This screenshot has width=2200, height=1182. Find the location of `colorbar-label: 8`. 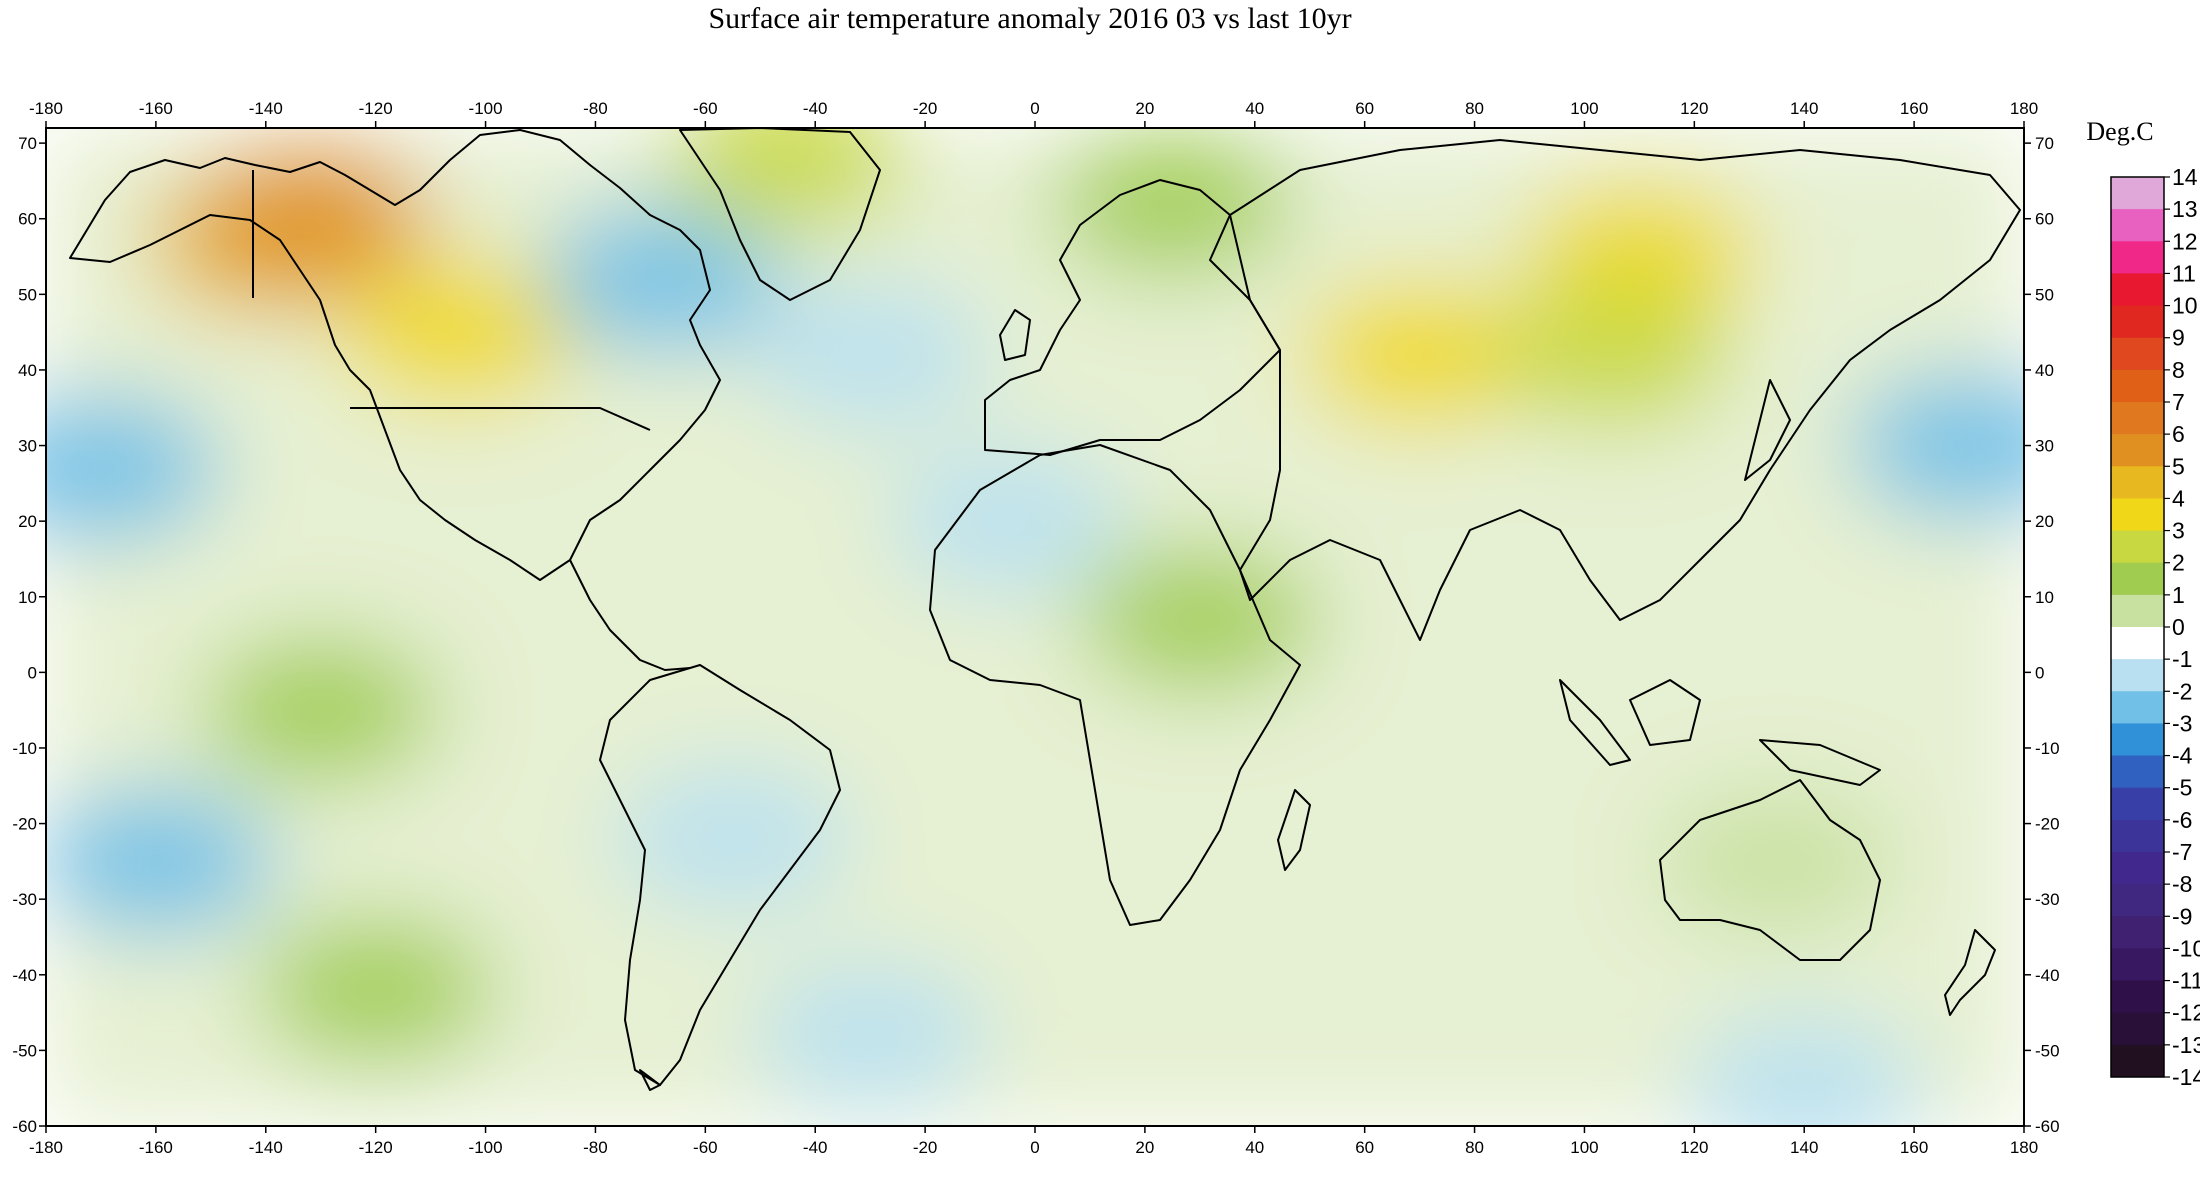

colorbar-label: 8 is located at coordinates (2178, 370).